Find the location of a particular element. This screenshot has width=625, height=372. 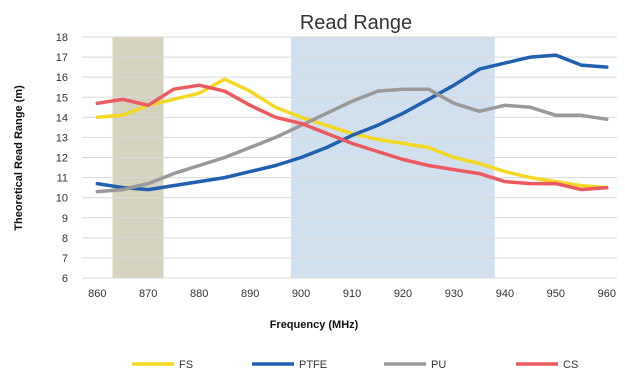

x-tick-label: 960 is located at coordinates (607, 294).